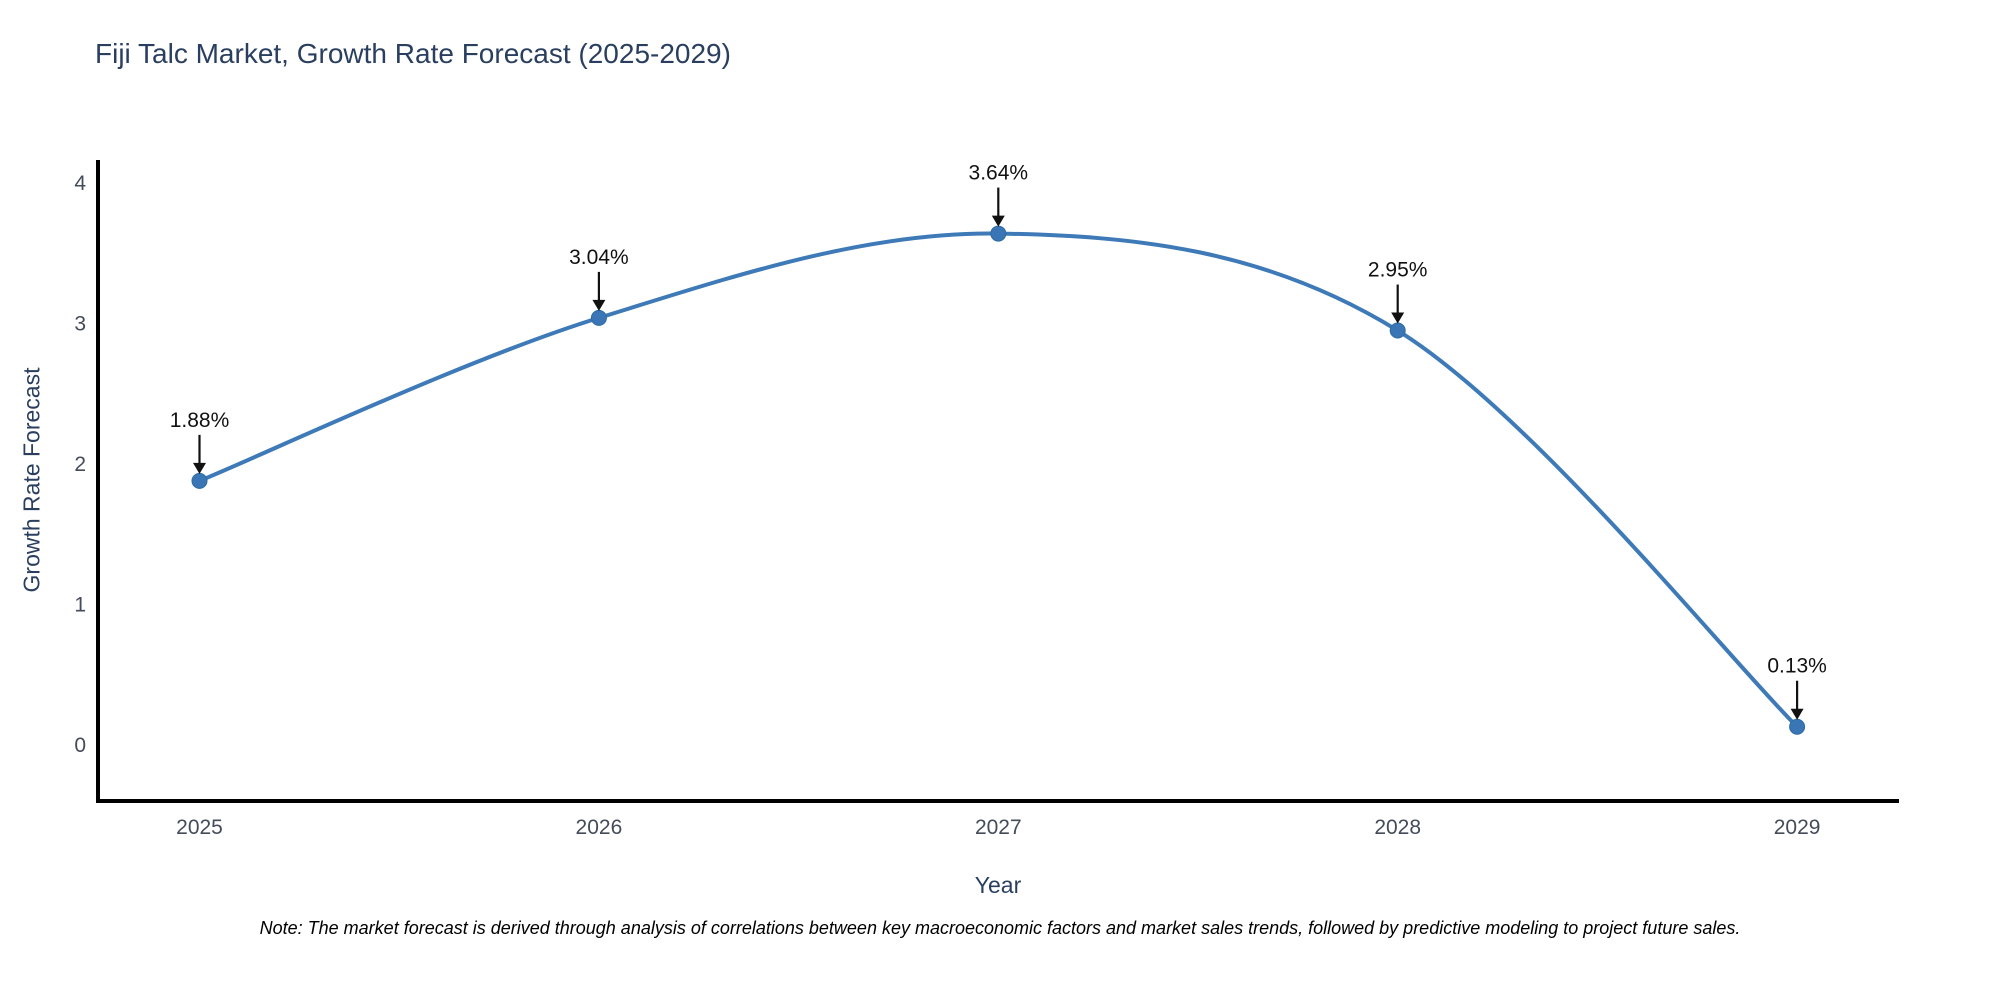 The height and width of the screenshot is (1000, 2000). I want to click on annotation-label: 2.95%, so click(1398, 270).